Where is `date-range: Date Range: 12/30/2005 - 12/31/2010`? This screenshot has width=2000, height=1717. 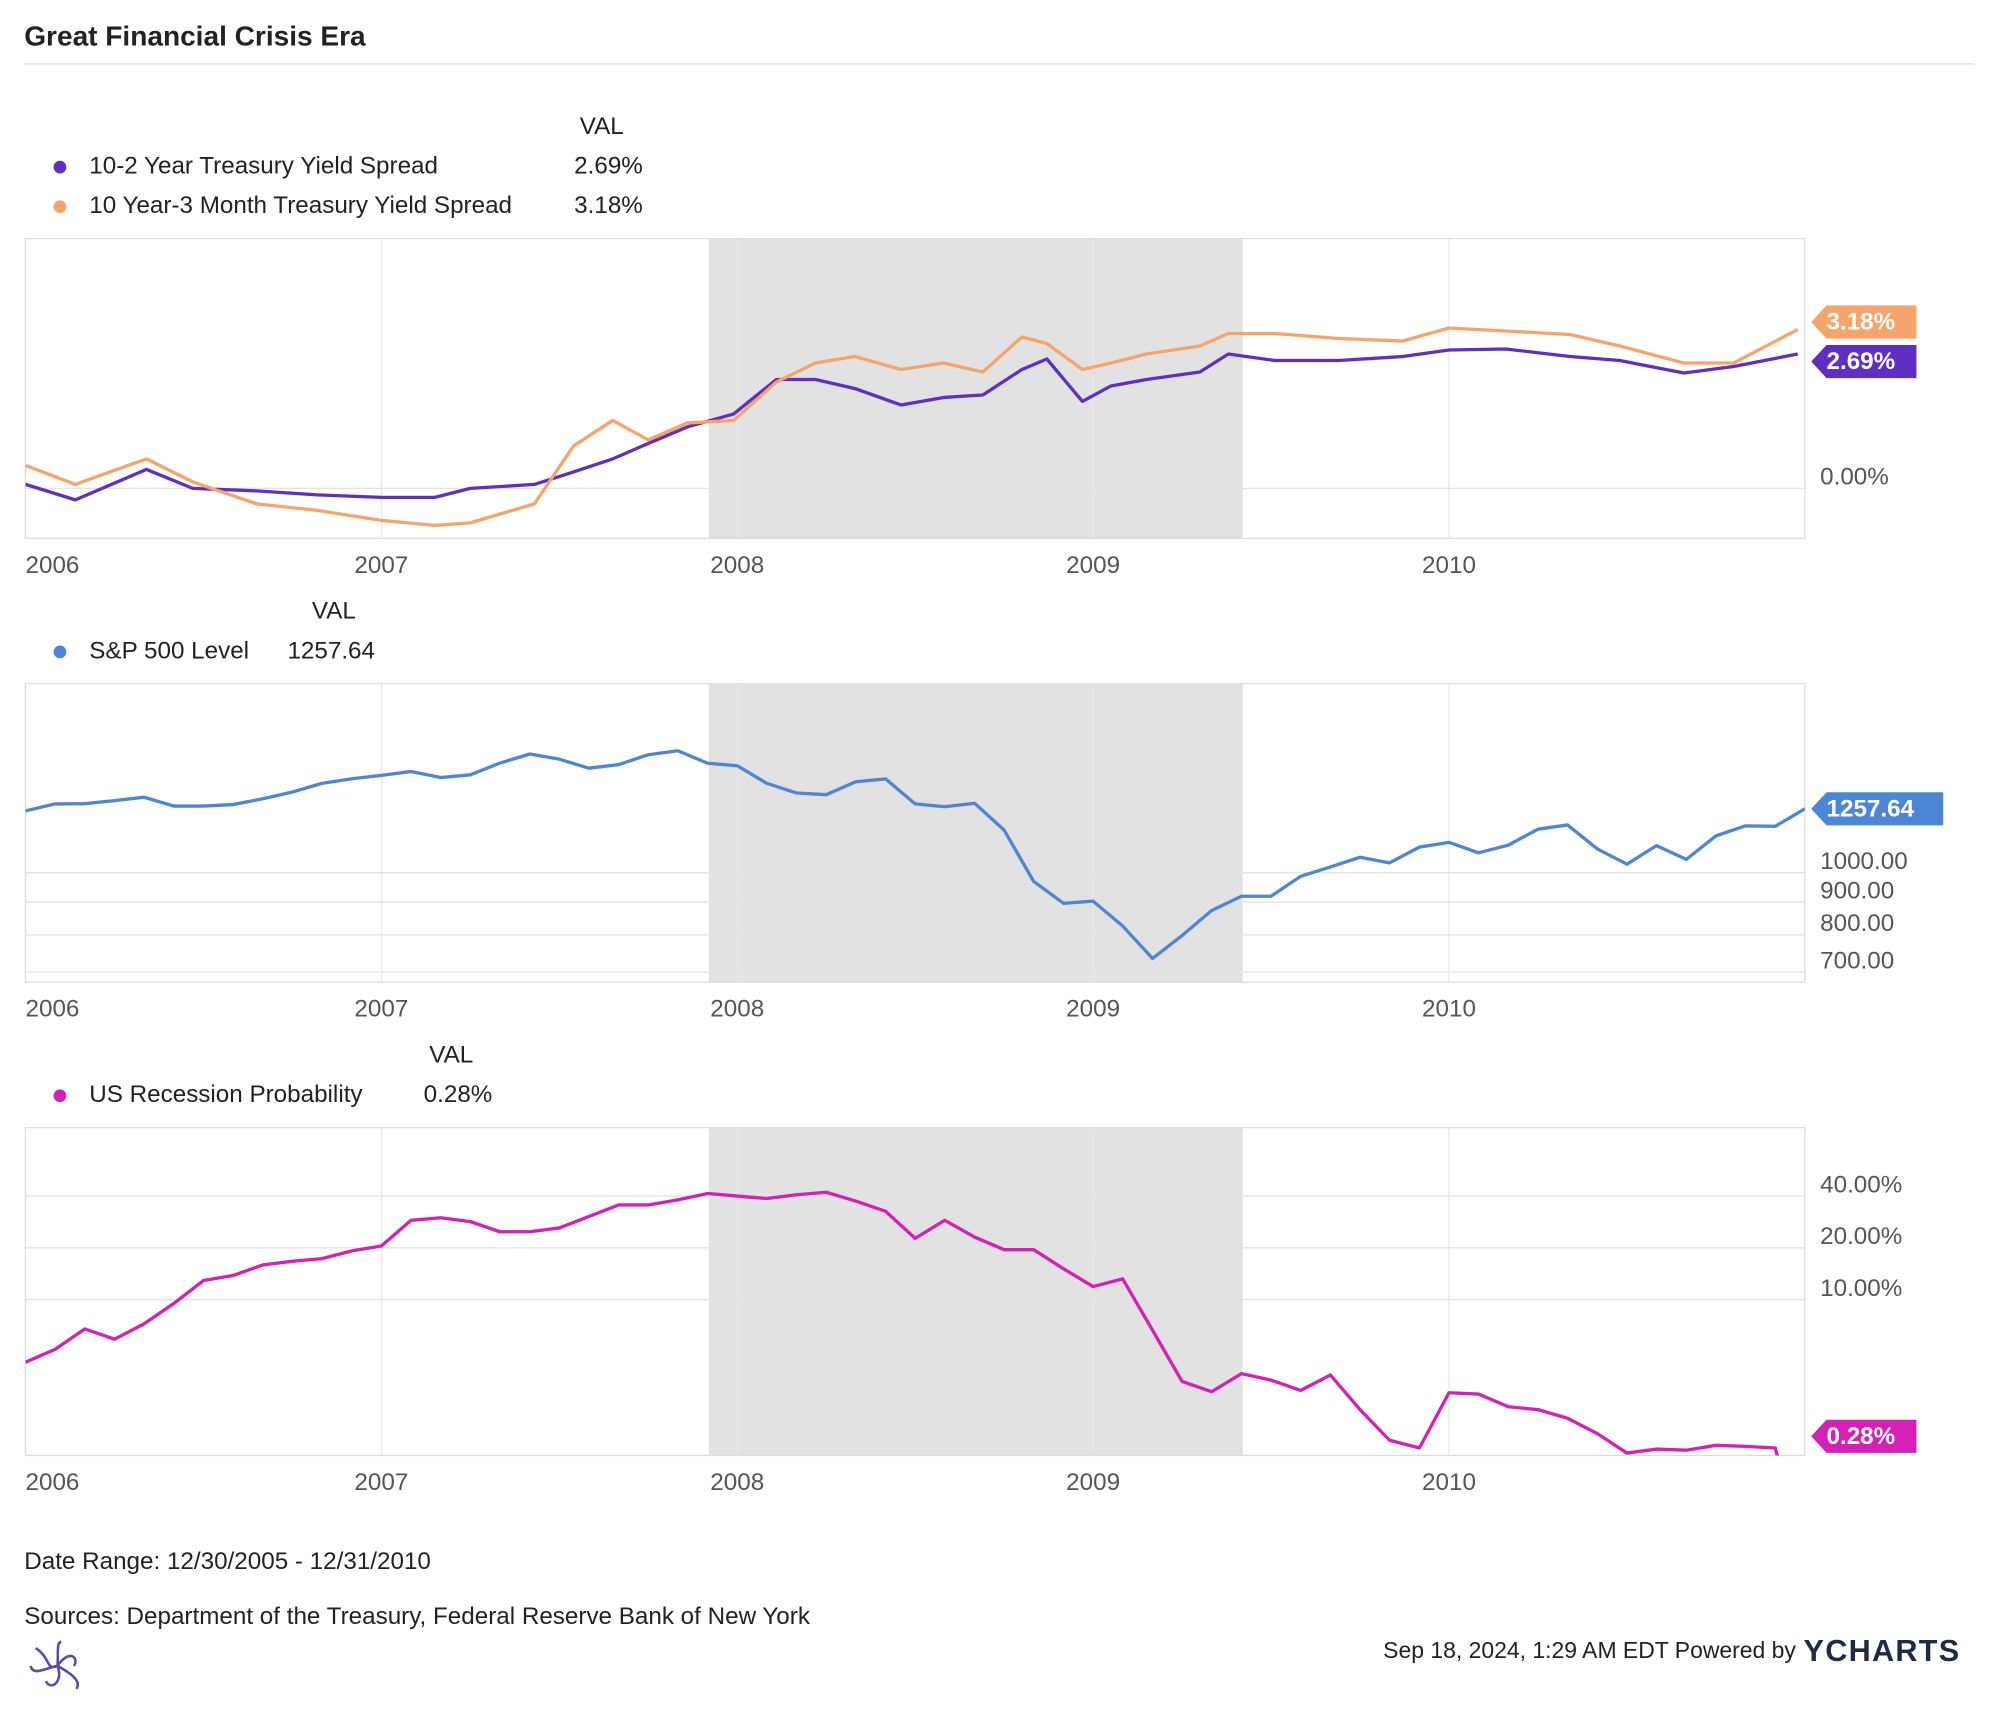
date-range: Date Range: 12/30/2005 - 12/31/2010 is located at coordinates (227, 1561).